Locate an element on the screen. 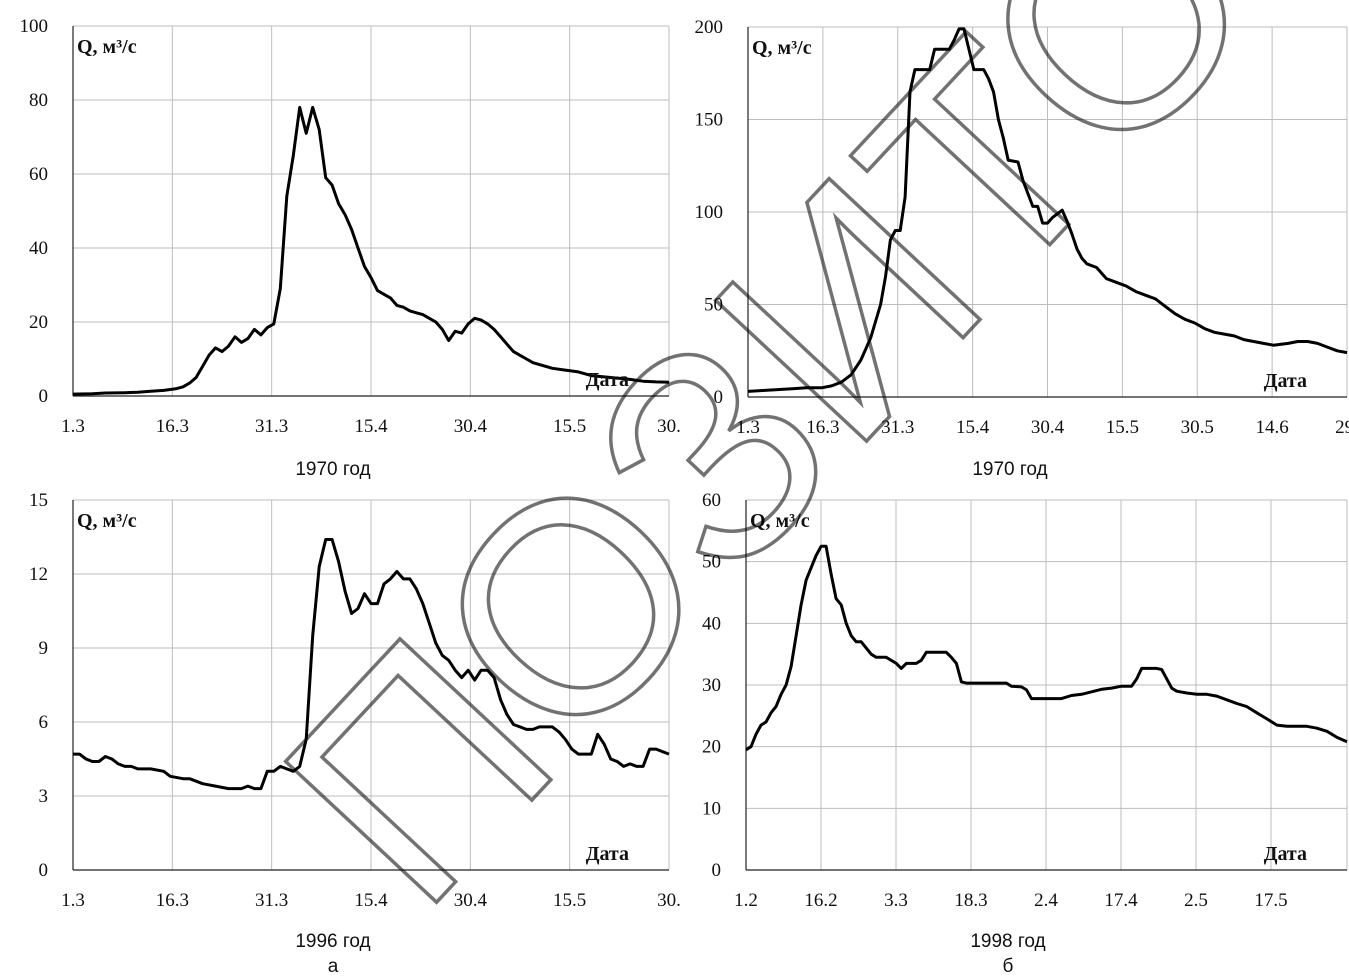  y-tick-label: 9 is located at coordinates (44, 648).